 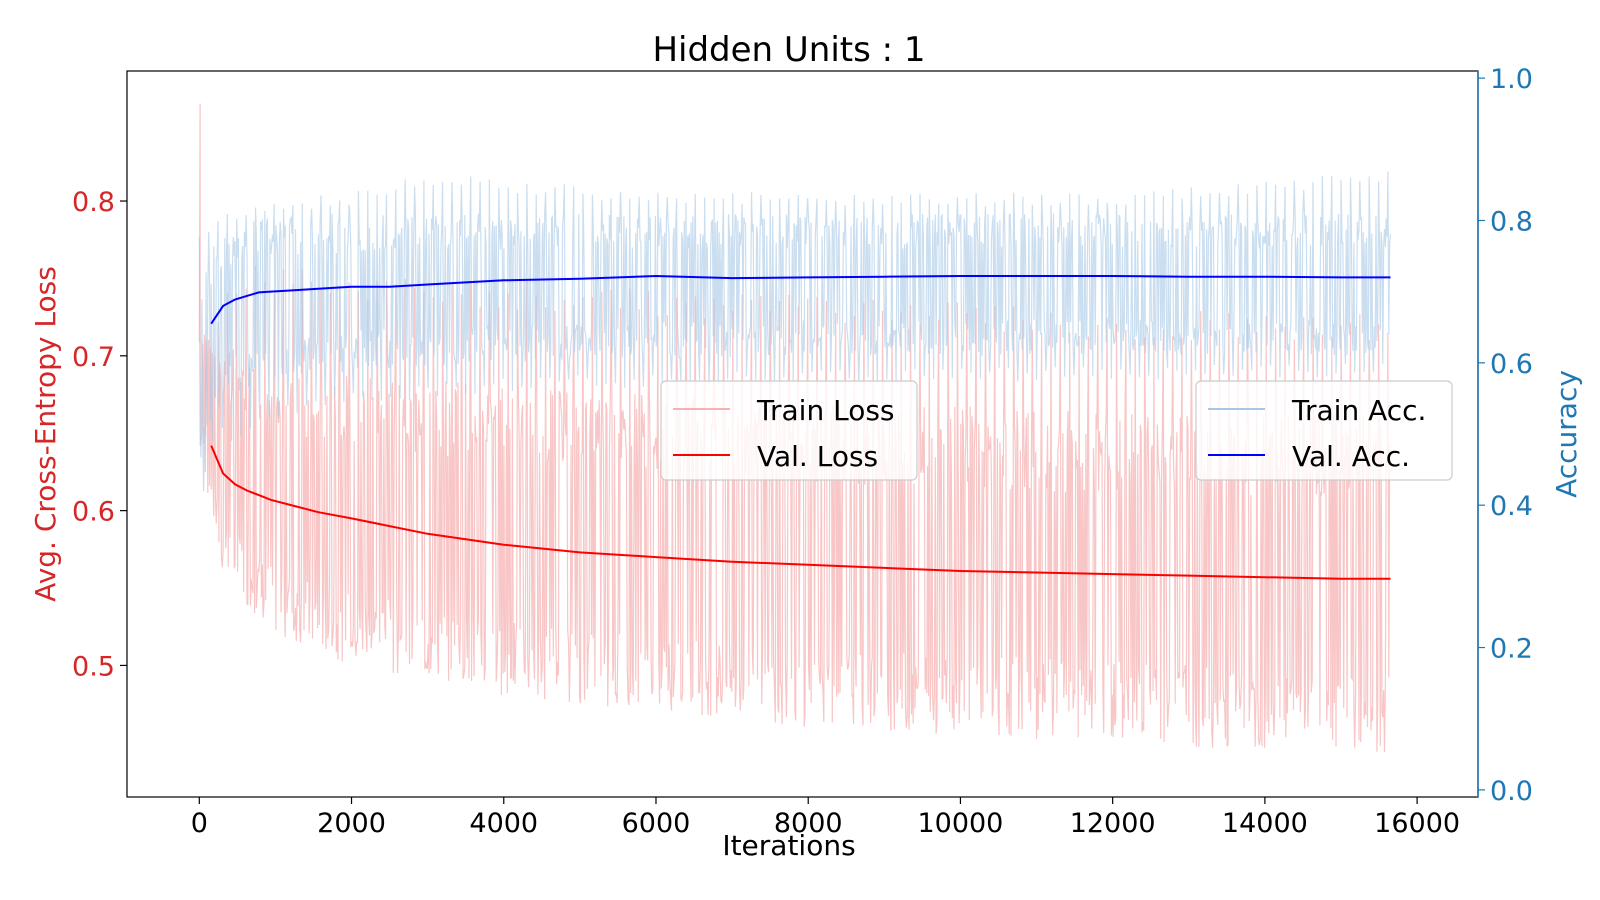 I want to click on x-tick-label: 14000, so click(x=1265, y=823).